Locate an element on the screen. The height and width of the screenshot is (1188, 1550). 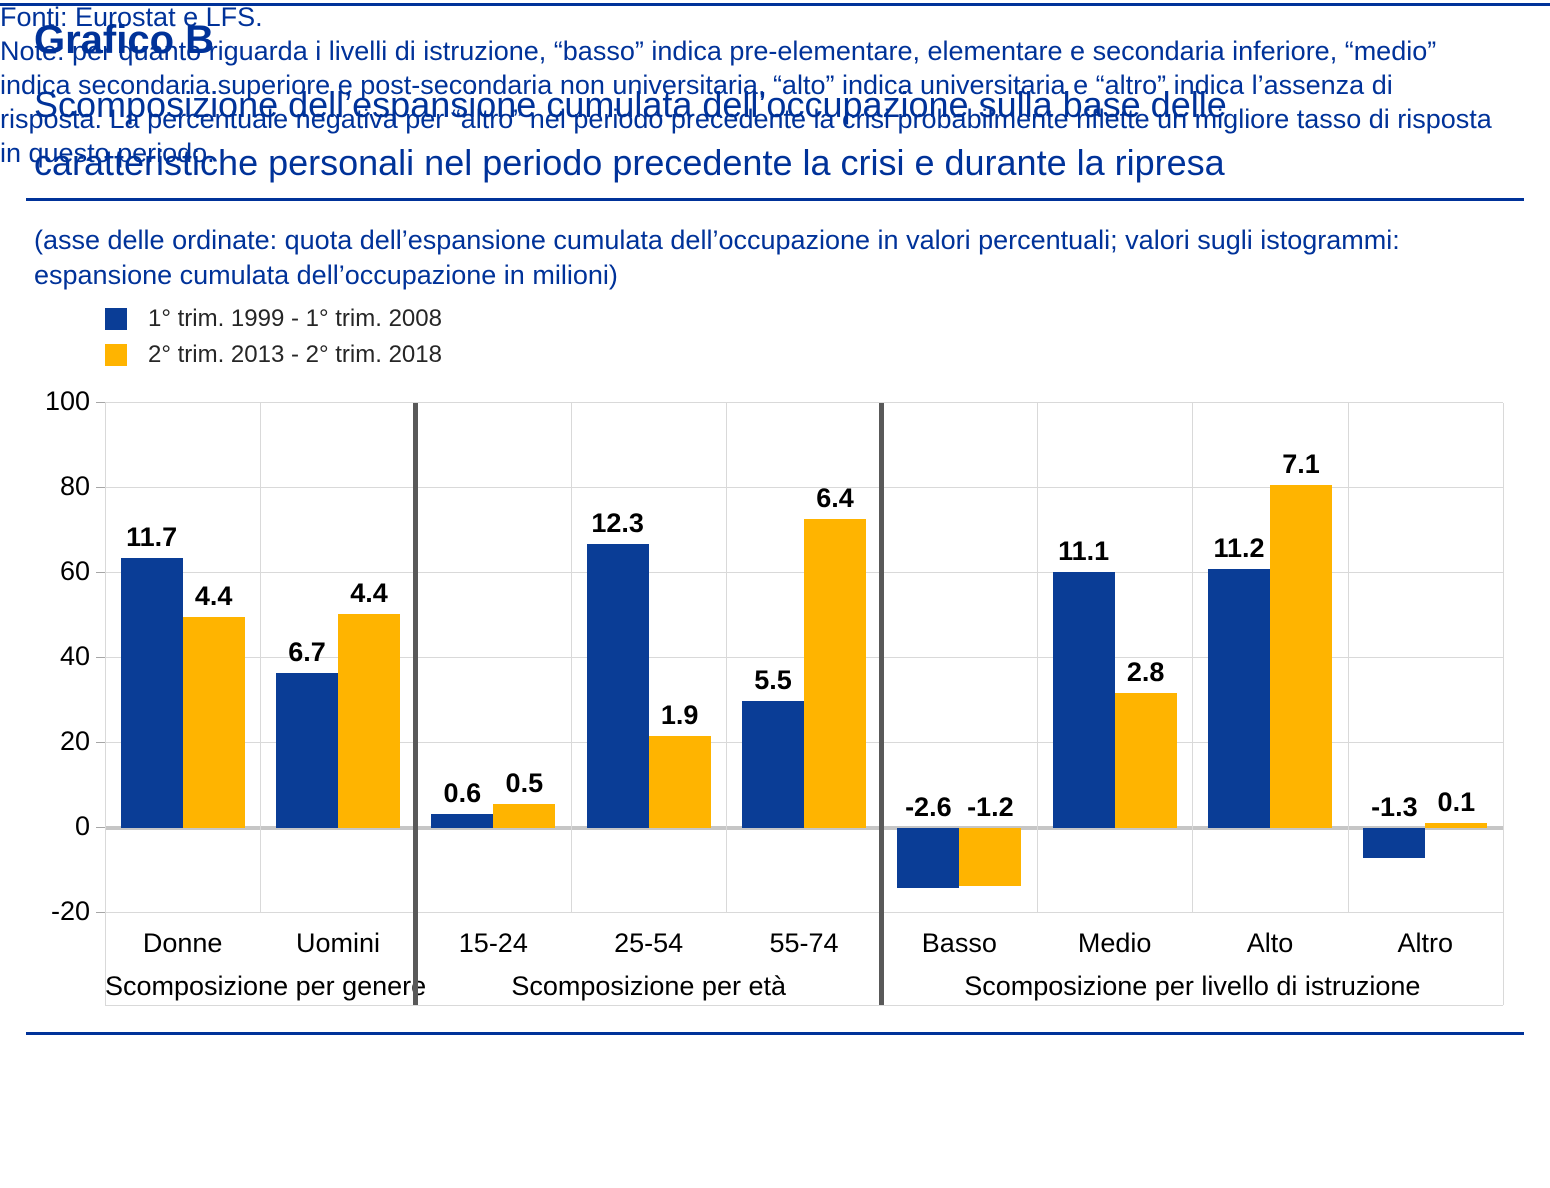
category-label-25-54: 25-54 is located at coordinates (649, 943).